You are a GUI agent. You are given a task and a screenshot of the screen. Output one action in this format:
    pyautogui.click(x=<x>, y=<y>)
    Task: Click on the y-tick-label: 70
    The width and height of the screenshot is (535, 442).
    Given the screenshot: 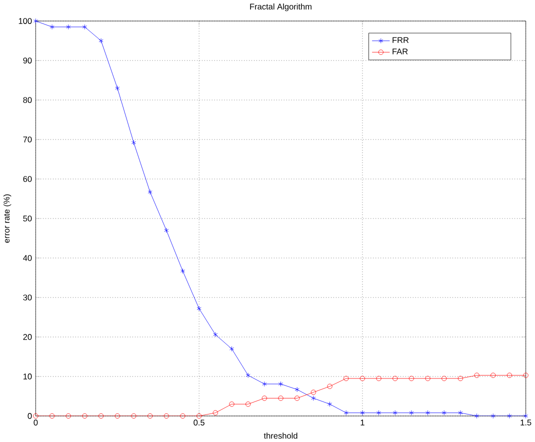 What is the action you would take?
    pyautogui.click(x=27, y=139)
    